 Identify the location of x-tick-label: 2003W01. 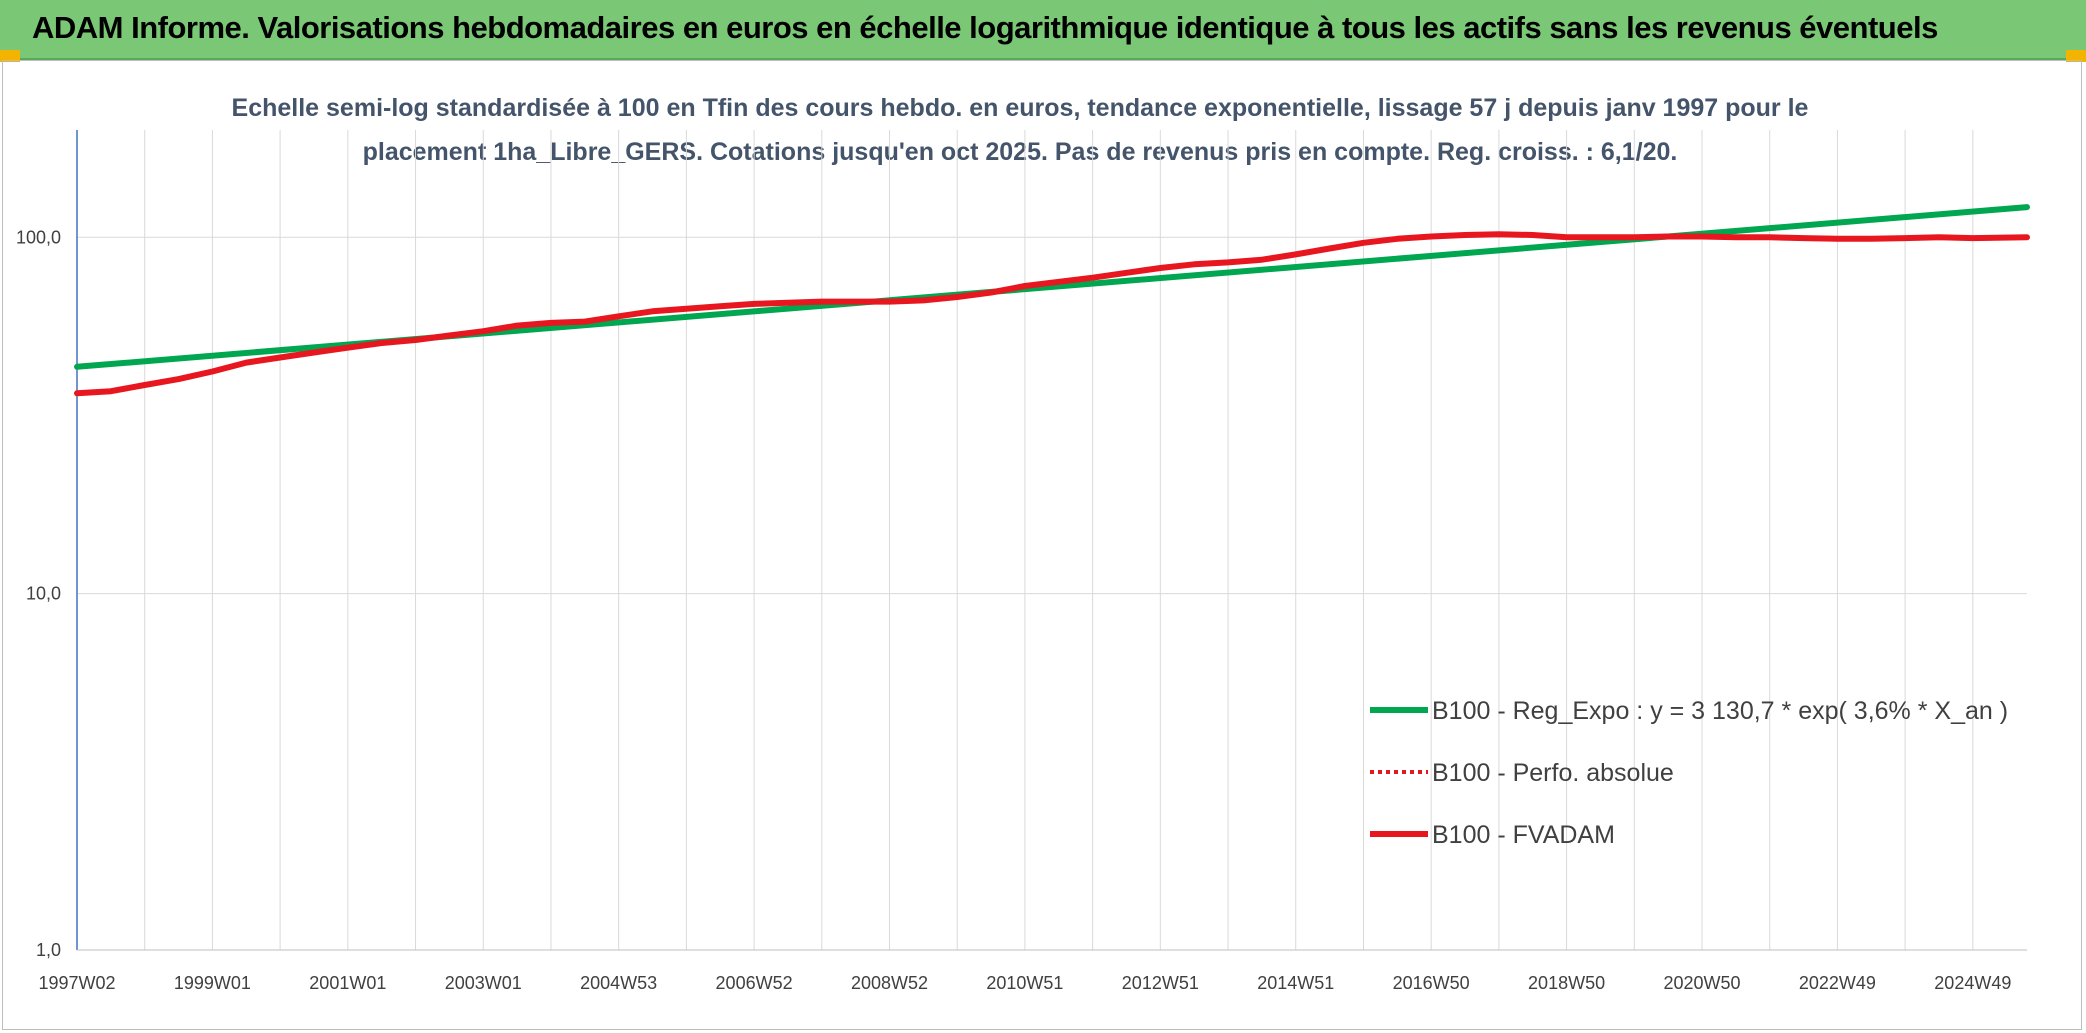
(483, 983).